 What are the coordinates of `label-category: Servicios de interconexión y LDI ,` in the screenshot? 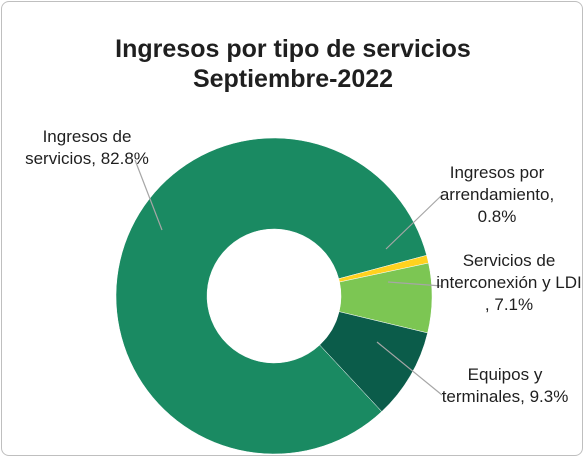 It's located at (509, 282).